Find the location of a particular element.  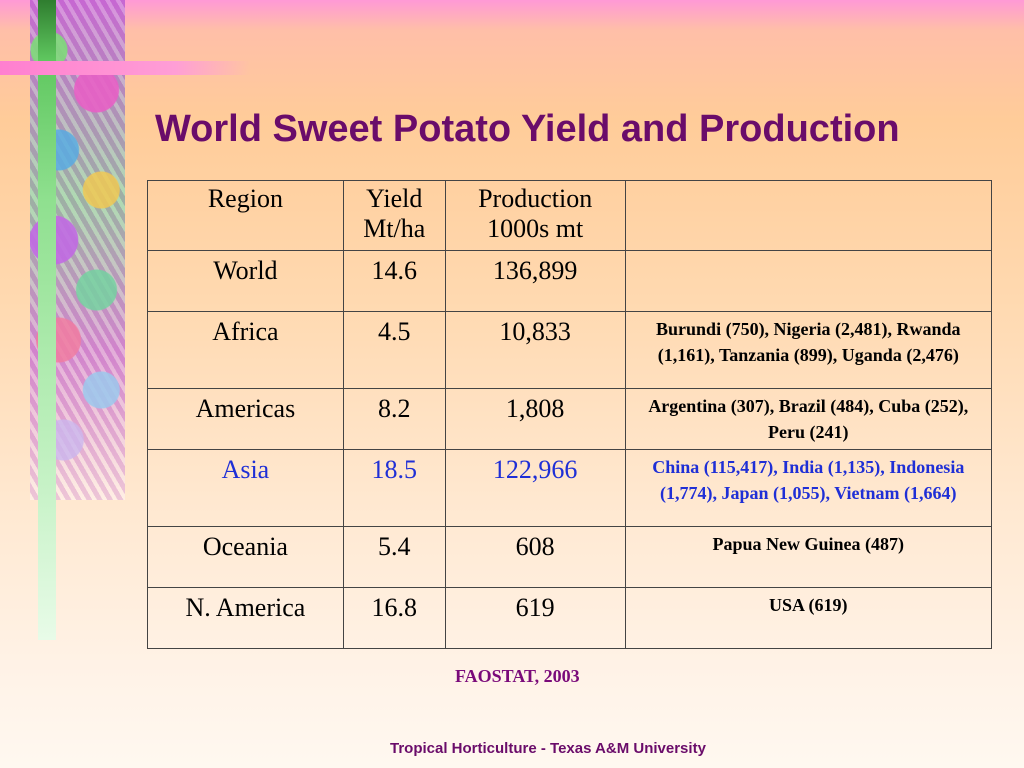

cell-yield: 16.8 is located at coordinates (394, 618).